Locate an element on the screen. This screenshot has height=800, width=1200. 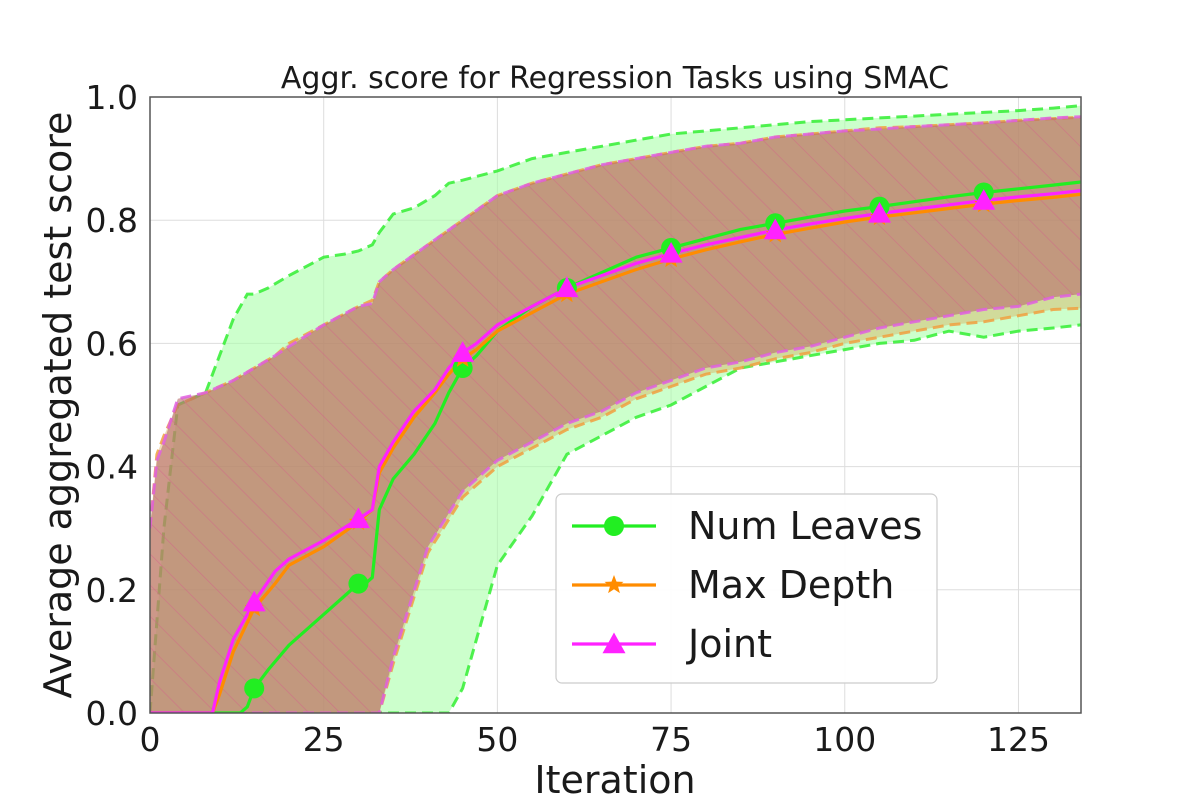
y-tick-label: 0.4 is located at coordinates (112, 467).